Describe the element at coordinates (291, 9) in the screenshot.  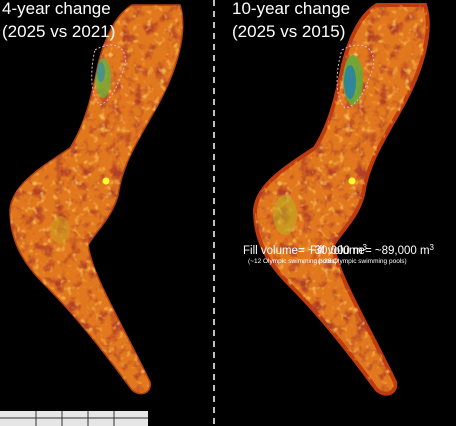
I see `panel-title: 10-year change` at that location.